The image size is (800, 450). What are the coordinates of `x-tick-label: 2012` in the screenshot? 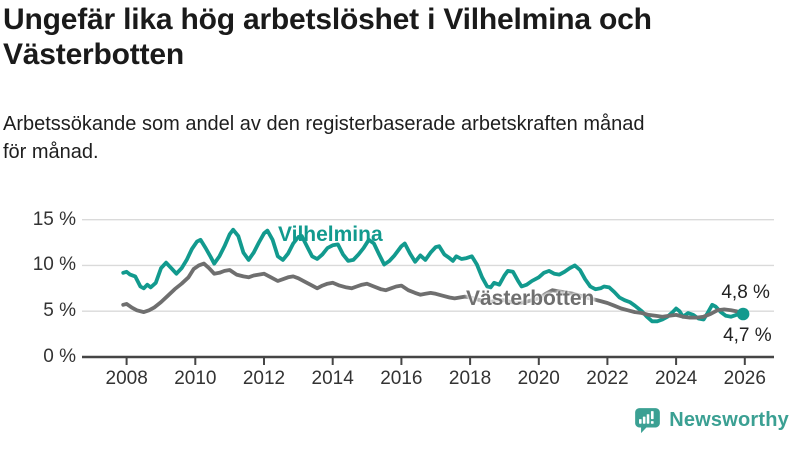 It's located at (264, 378).